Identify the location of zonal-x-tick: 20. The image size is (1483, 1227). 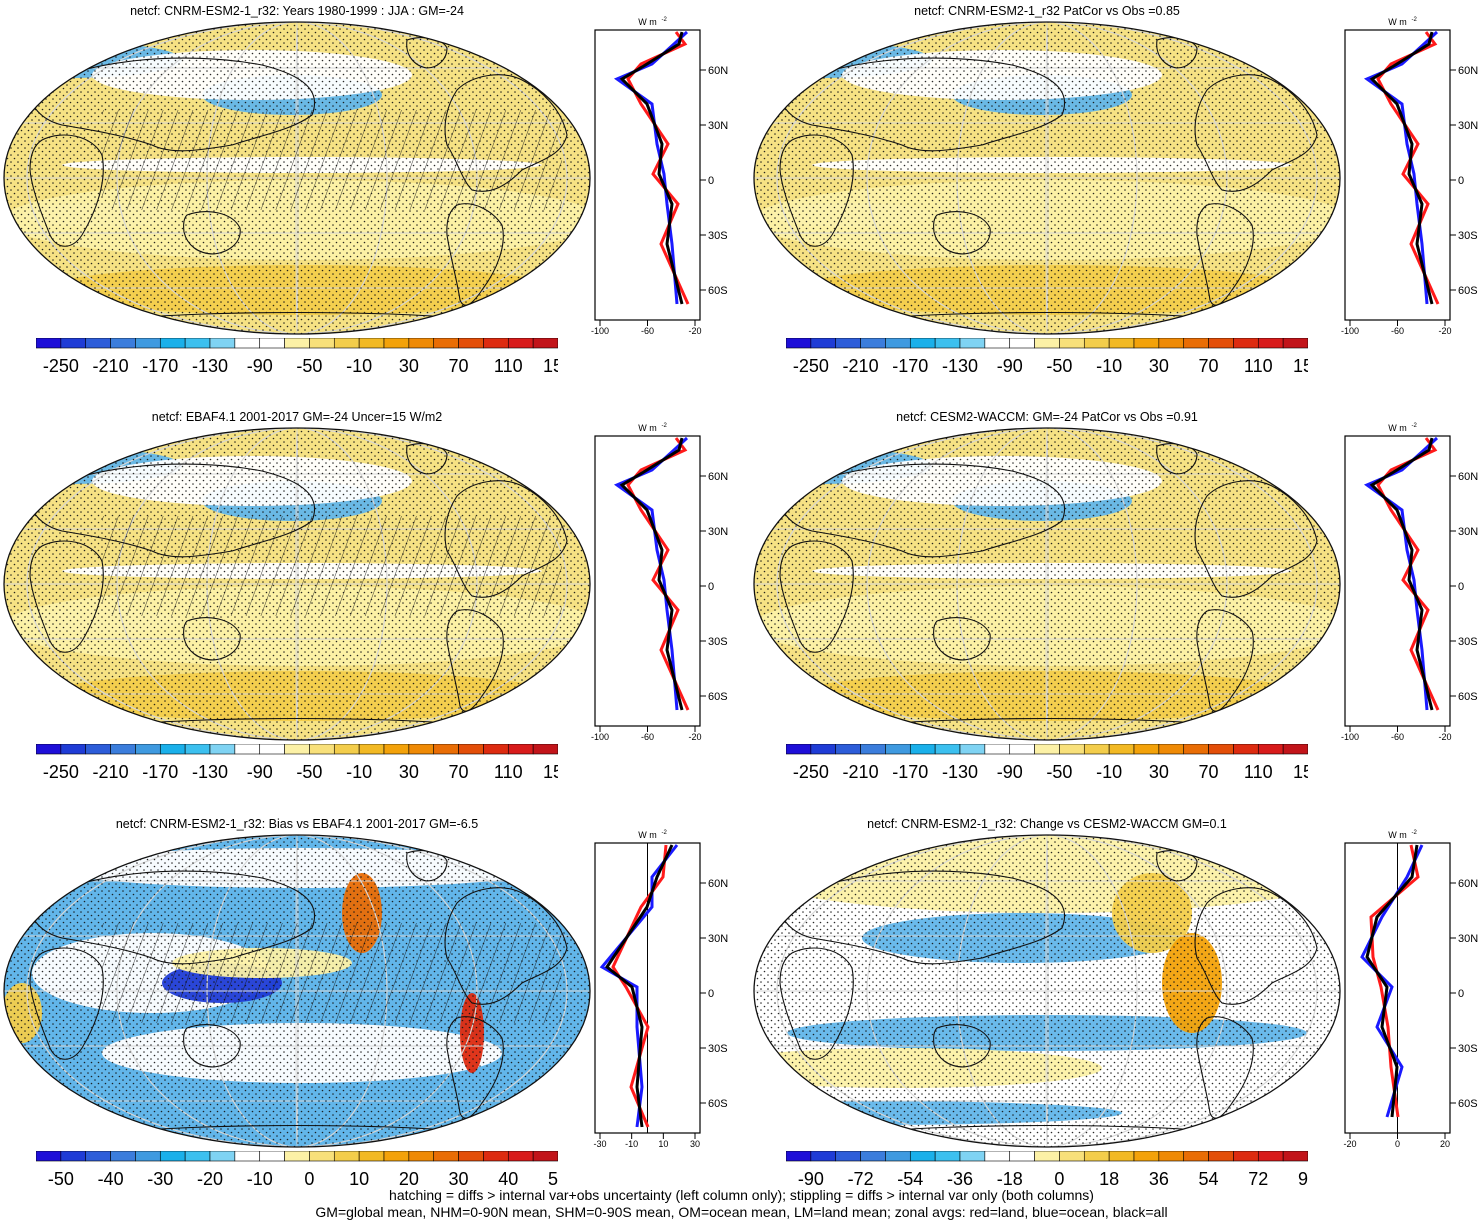
(1445, 1143).